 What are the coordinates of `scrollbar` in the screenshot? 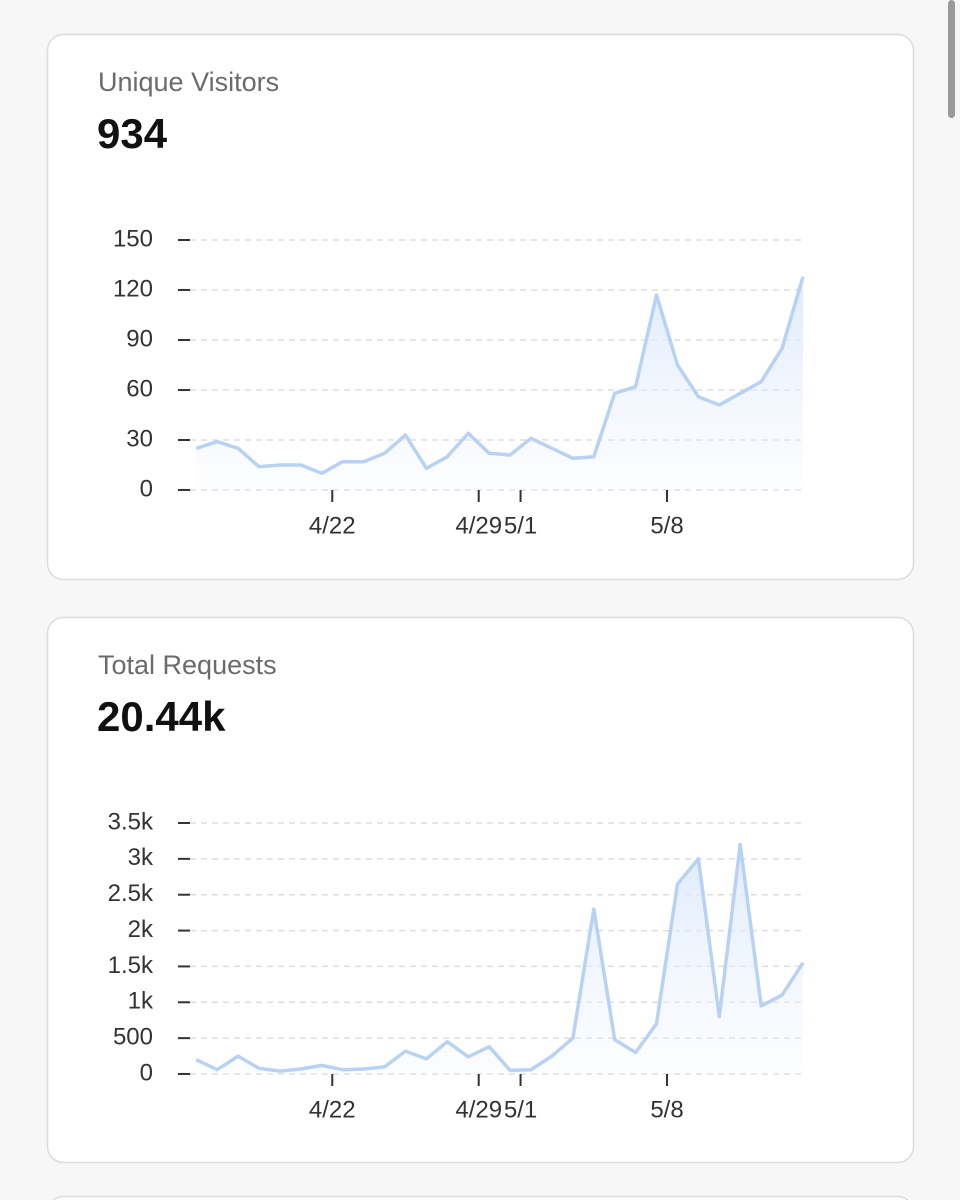 It's located at (951, 59).